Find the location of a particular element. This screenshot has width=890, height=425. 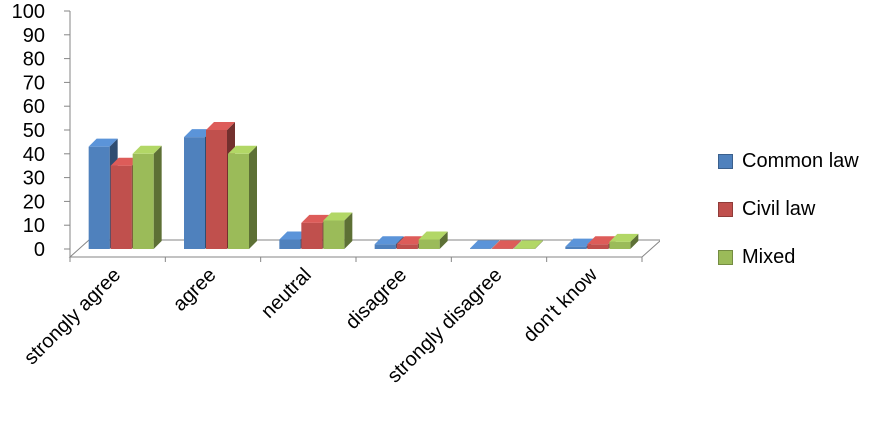

y-tick-label: 40 is located at coordinates (34, 155).